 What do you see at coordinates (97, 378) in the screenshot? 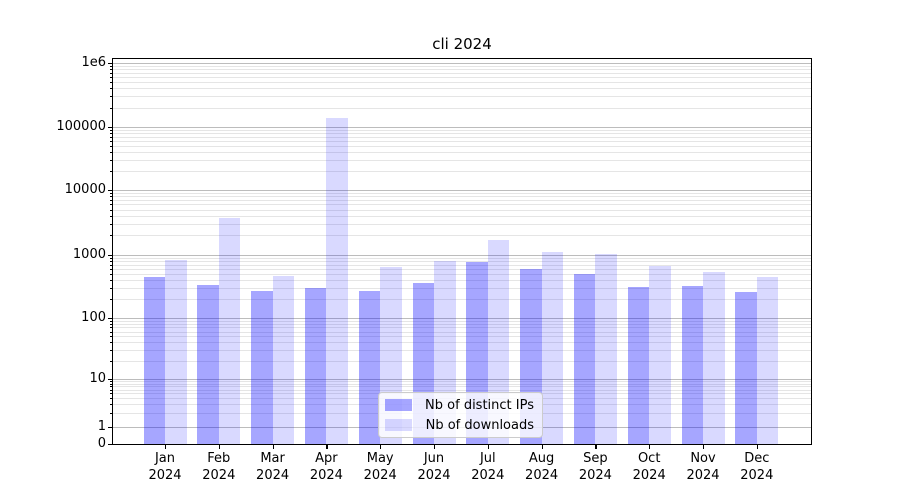
I see `y-tick-label: 10` at bounding box center [97, 378].